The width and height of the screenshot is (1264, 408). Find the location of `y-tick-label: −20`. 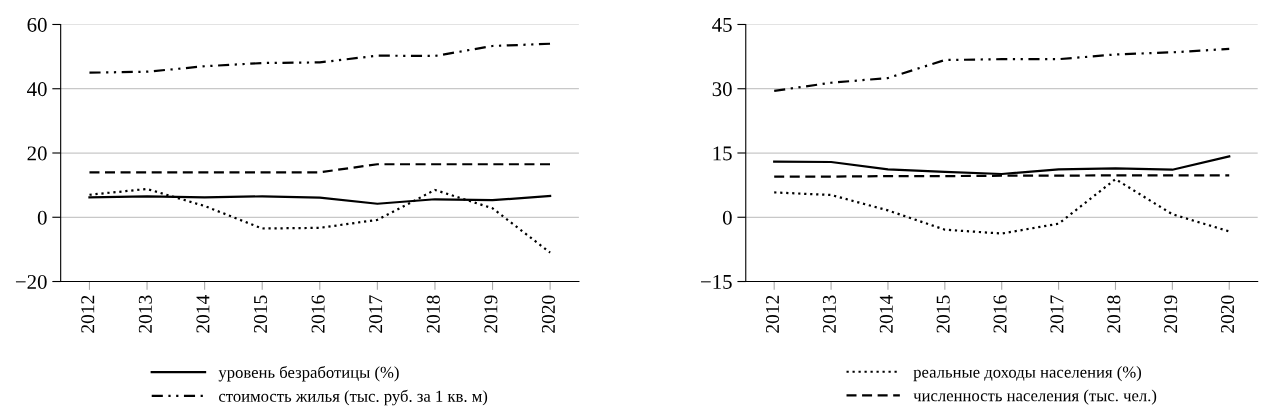

y-tick-label: −20 is located at coordinates (31, 281).